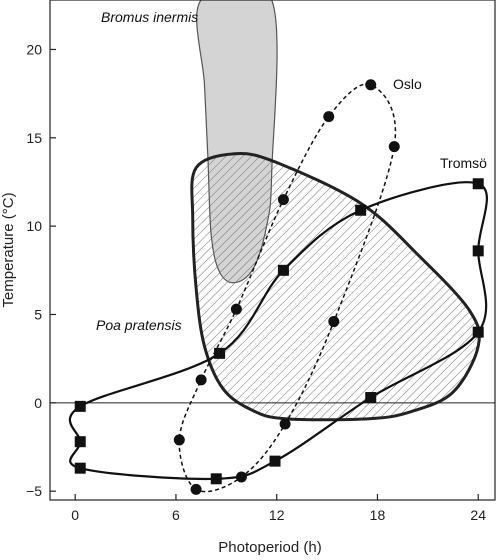 The width and height of the screenshot is (500, 560). I want to click on y-axis-title: Temperature (°C), so click(8, 249).